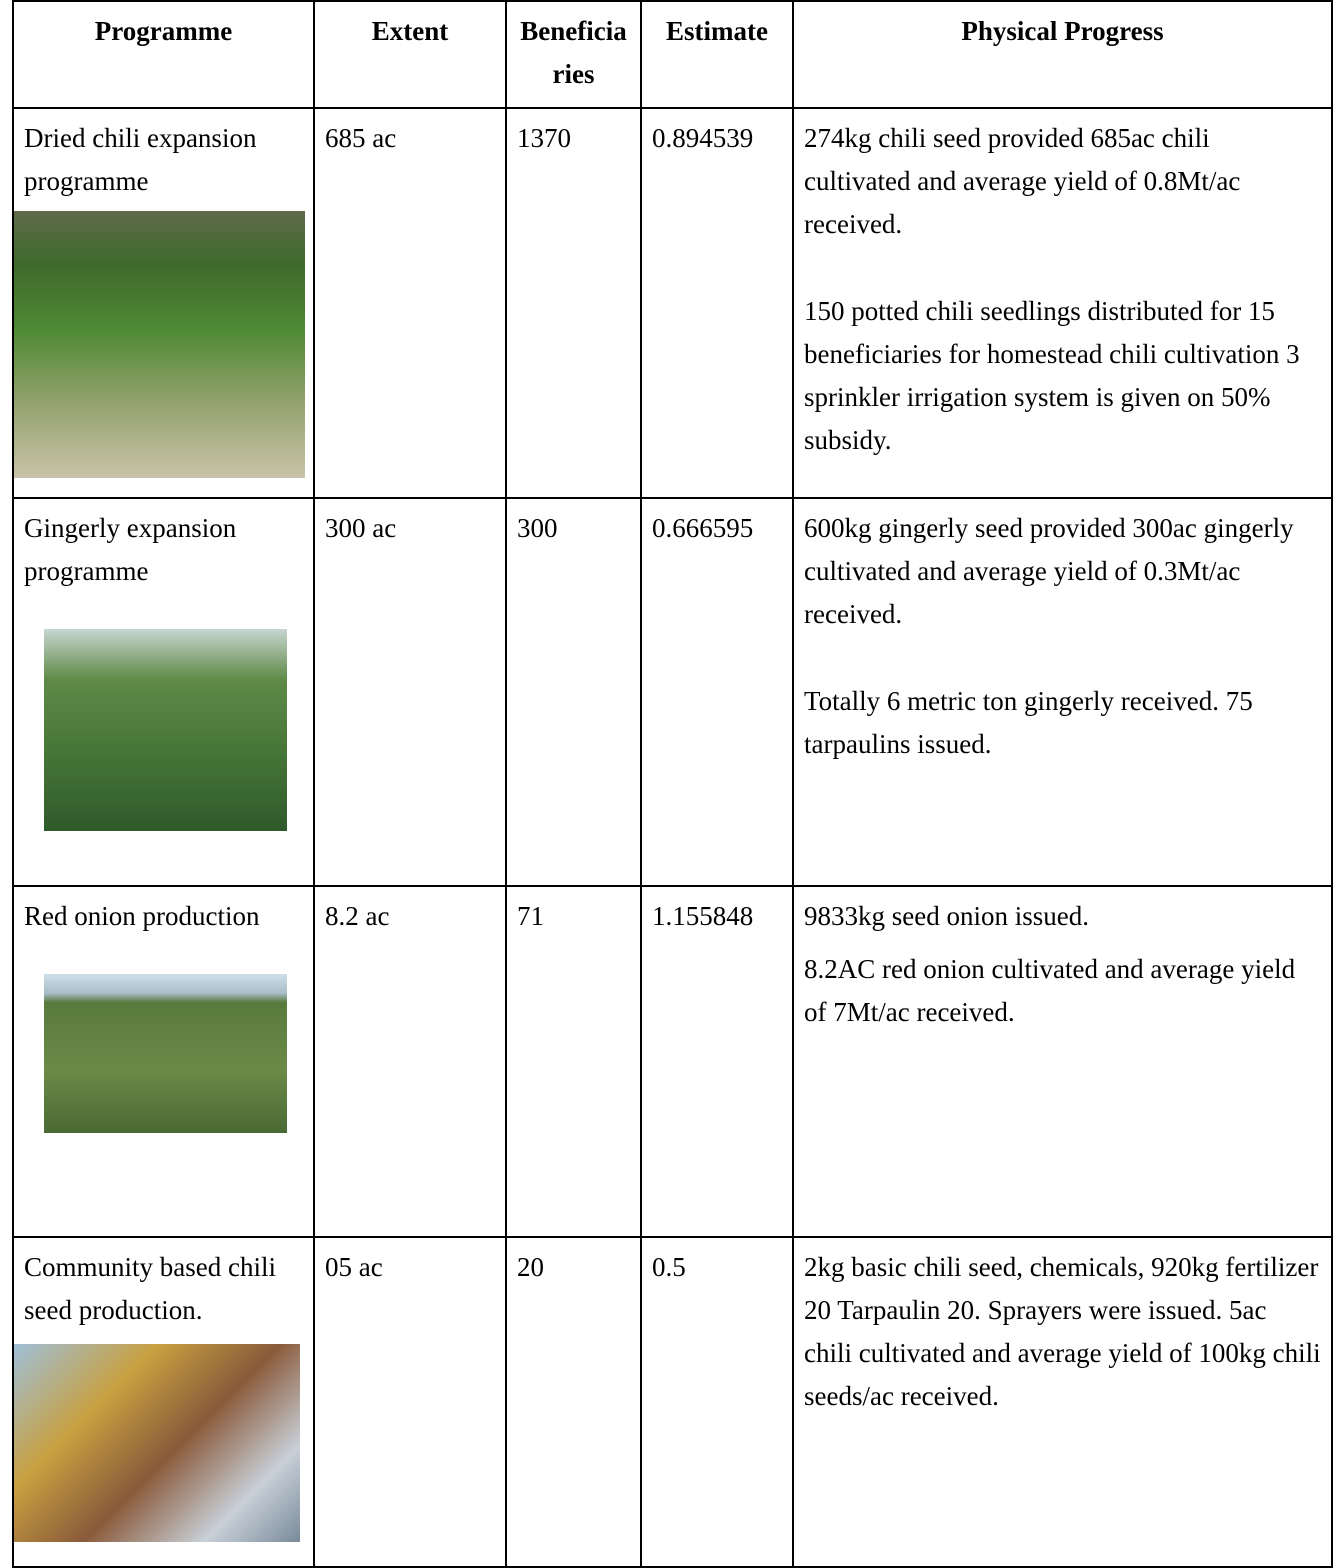  What do you see at coordinates (573, 303) in the screenshot?
I see `beneficiaries-cell: 1370` at bounding box center [573, 303].